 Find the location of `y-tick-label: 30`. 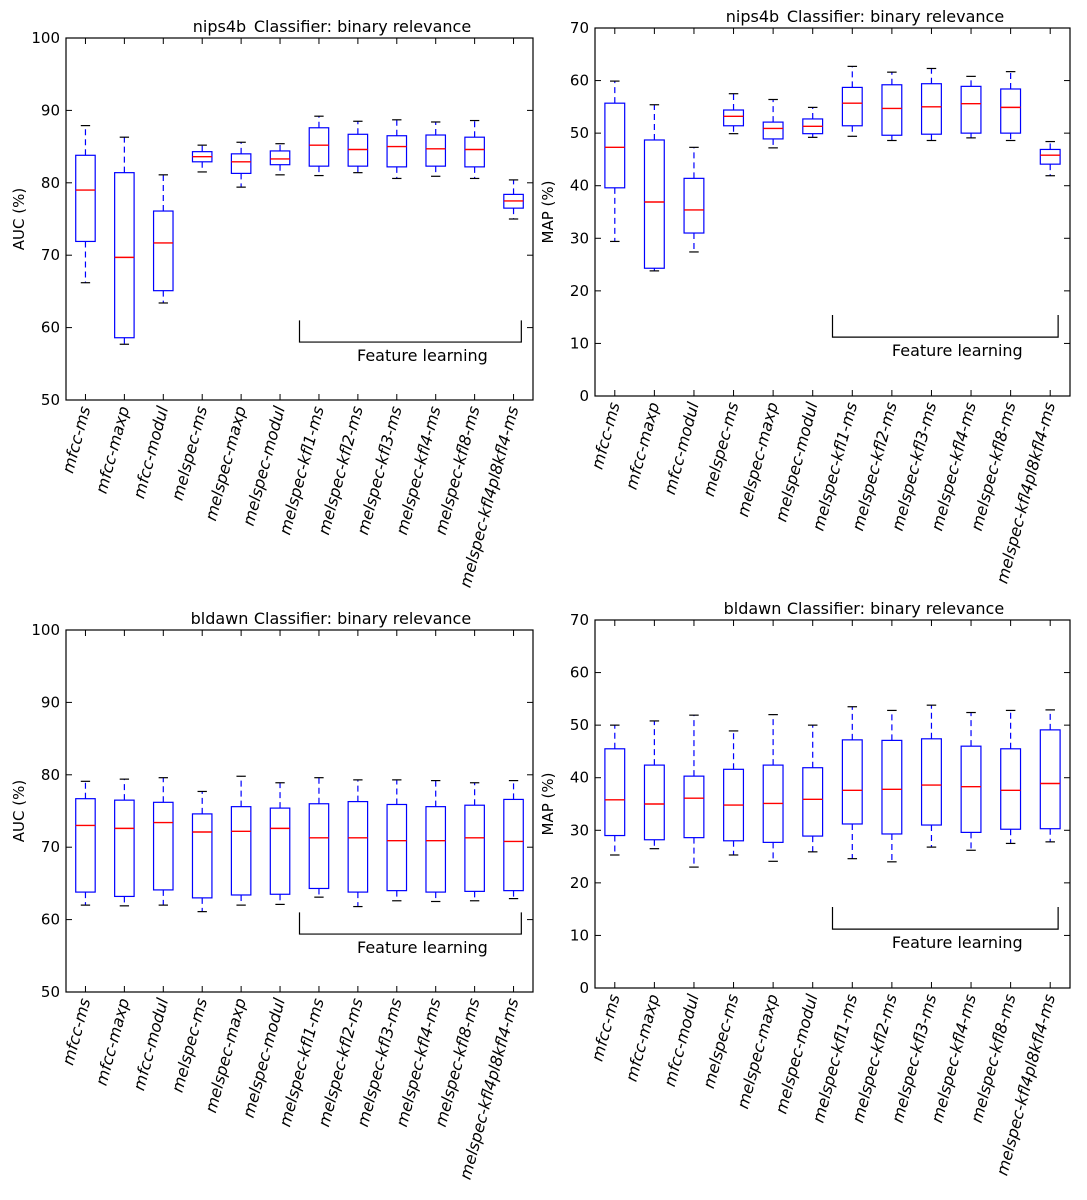

y-tick-label: 30 is located at coordinates (579, 238).